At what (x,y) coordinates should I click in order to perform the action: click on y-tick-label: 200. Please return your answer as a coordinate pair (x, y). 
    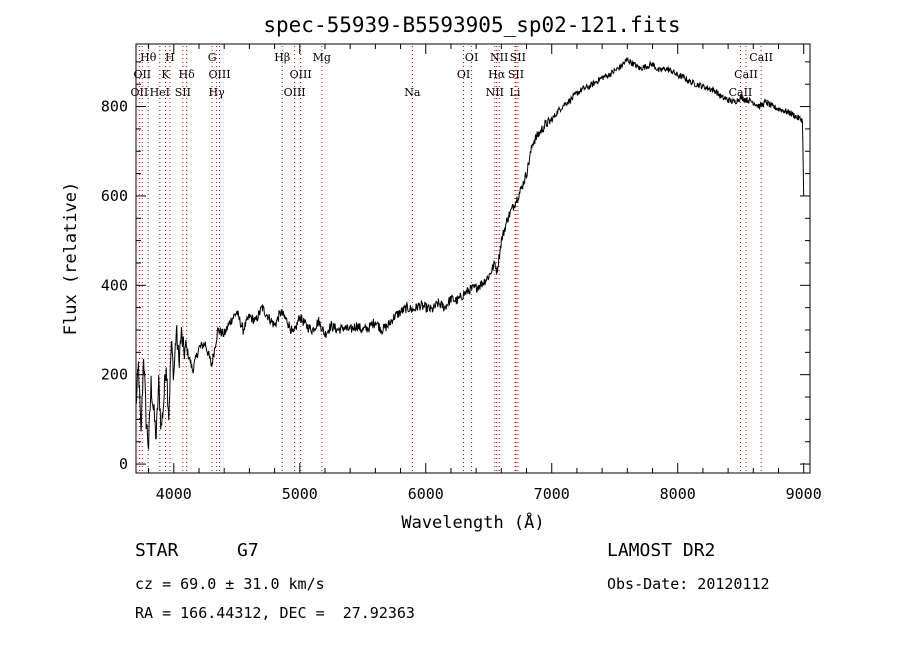
    Looking at the image, I should click on (114, 375).